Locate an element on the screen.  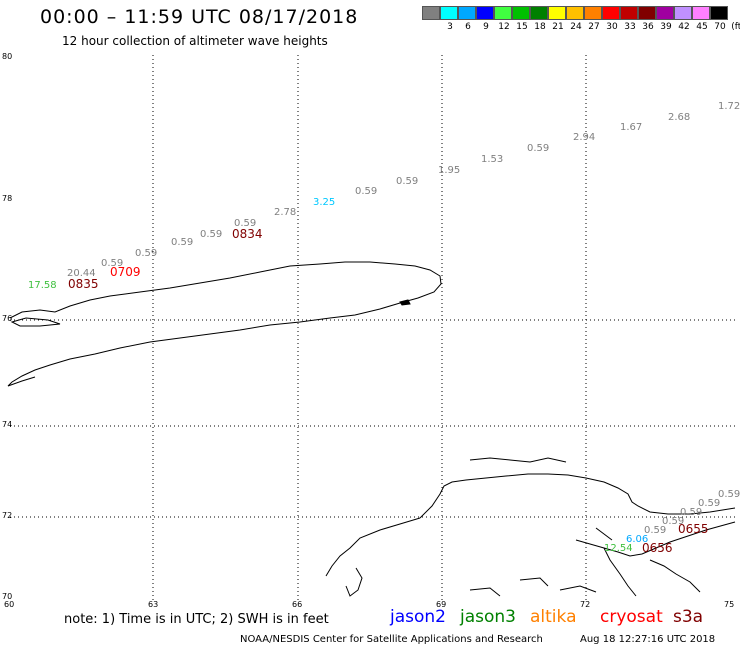
lon-label-69: 69 is located at coordinates (441, 604).